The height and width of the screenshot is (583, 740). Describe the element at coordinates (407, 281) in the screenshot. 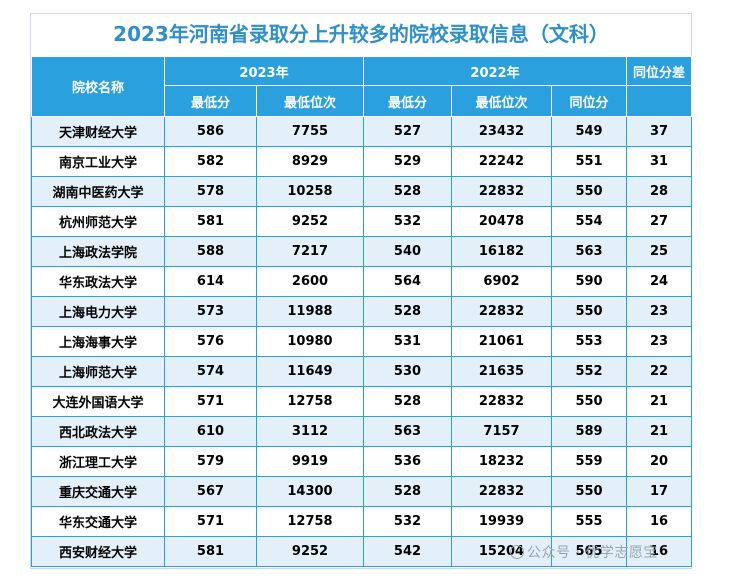

I see `min-score-2022-cell: 564` at that location.